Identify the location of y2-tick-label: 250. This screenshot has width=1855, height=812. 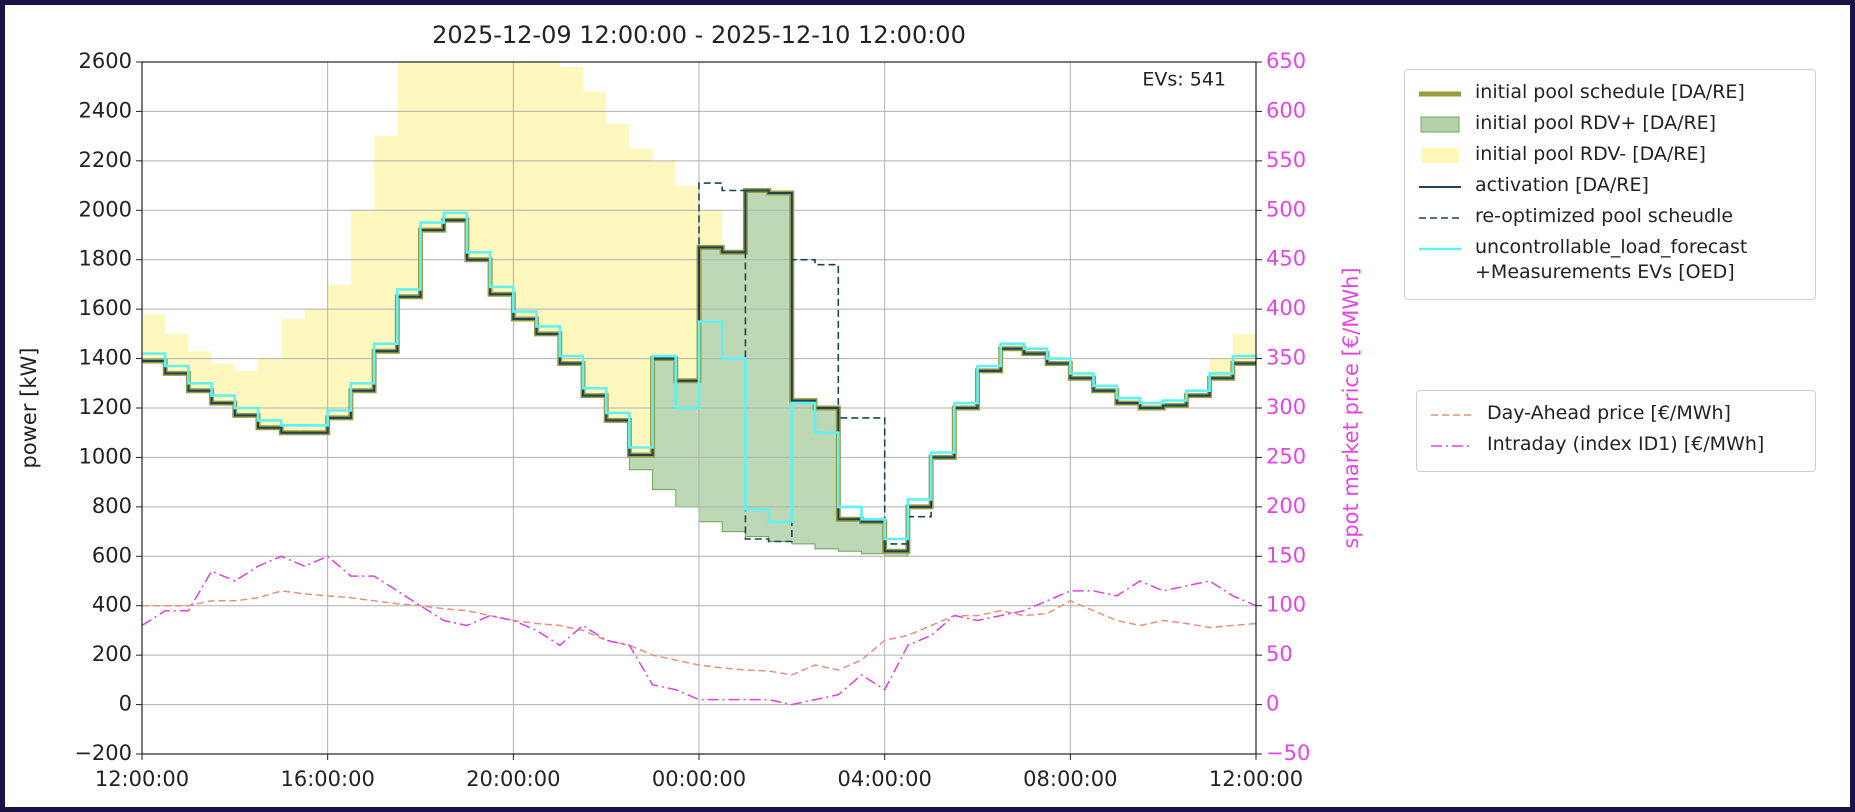
(1286, 456).